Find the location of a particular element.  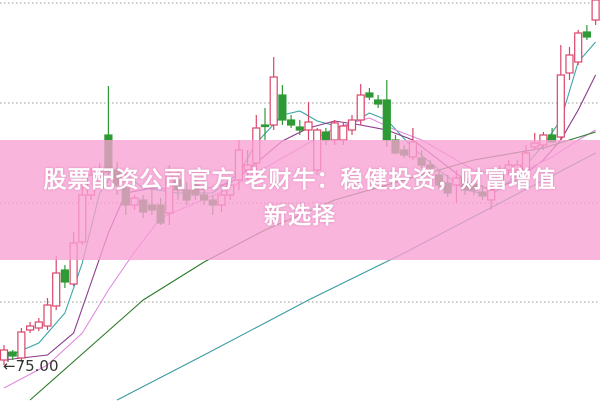

banner-line-2: 新选择 is located at coordinates (300, 216).